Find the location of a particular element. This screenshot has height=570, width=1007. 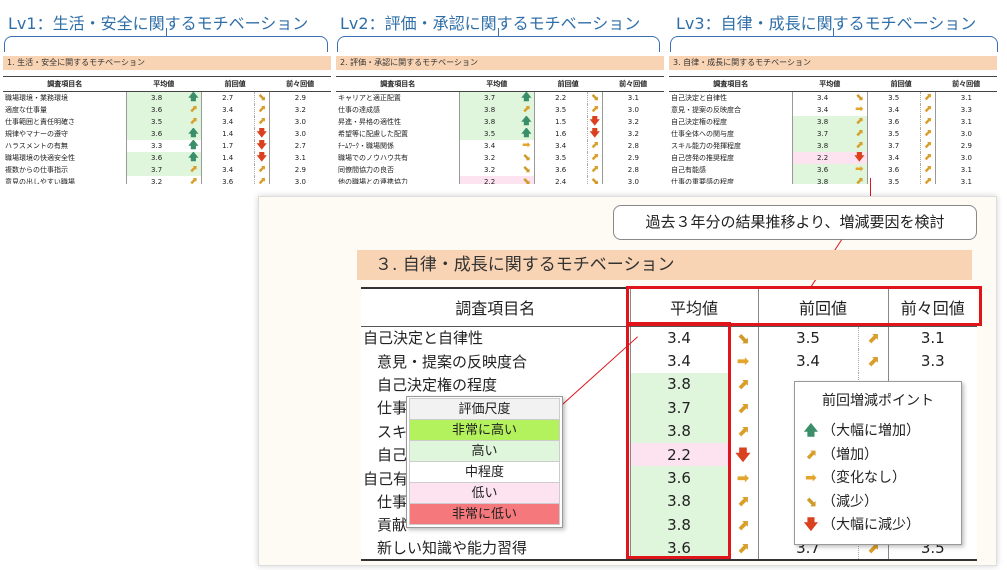

prev-value: 2.7 is located at coordinates (228, 97).